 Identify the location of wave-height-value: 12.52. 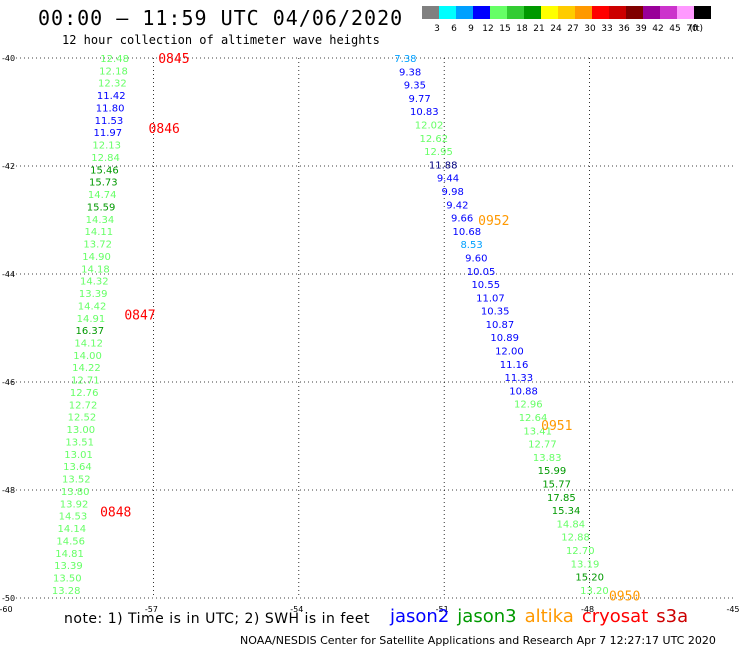
(82, 418).